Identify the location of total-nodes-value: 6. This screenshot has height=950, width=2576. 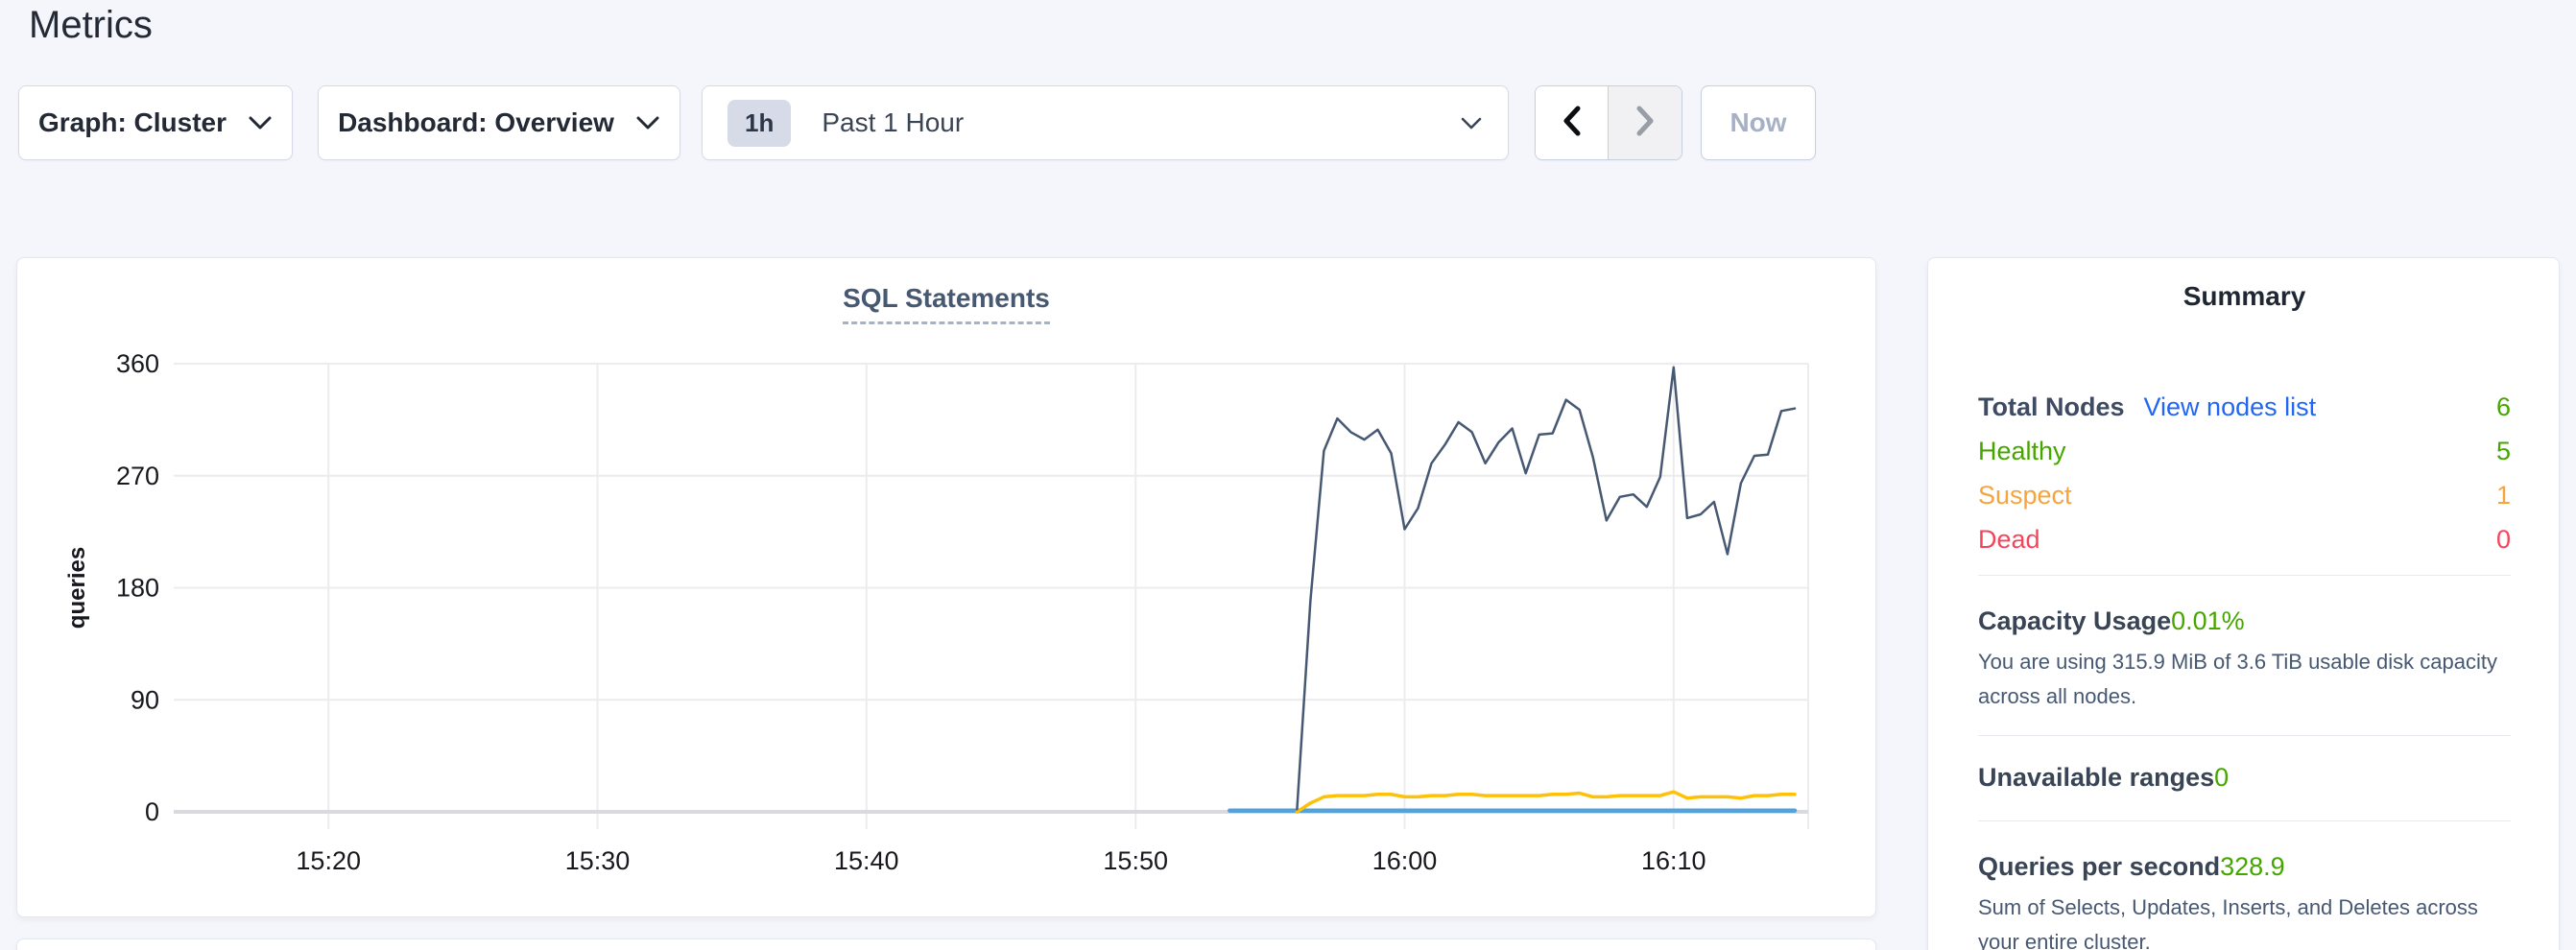
(2503, 406).